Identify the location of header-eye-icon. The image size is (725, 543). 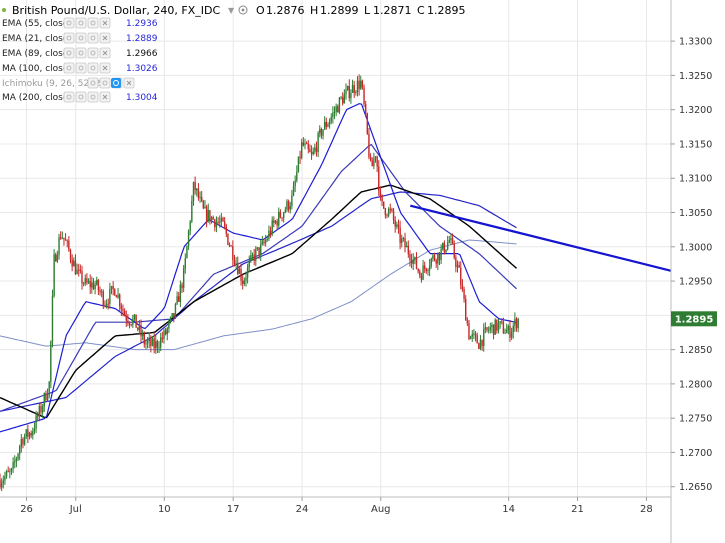
(243, 10).